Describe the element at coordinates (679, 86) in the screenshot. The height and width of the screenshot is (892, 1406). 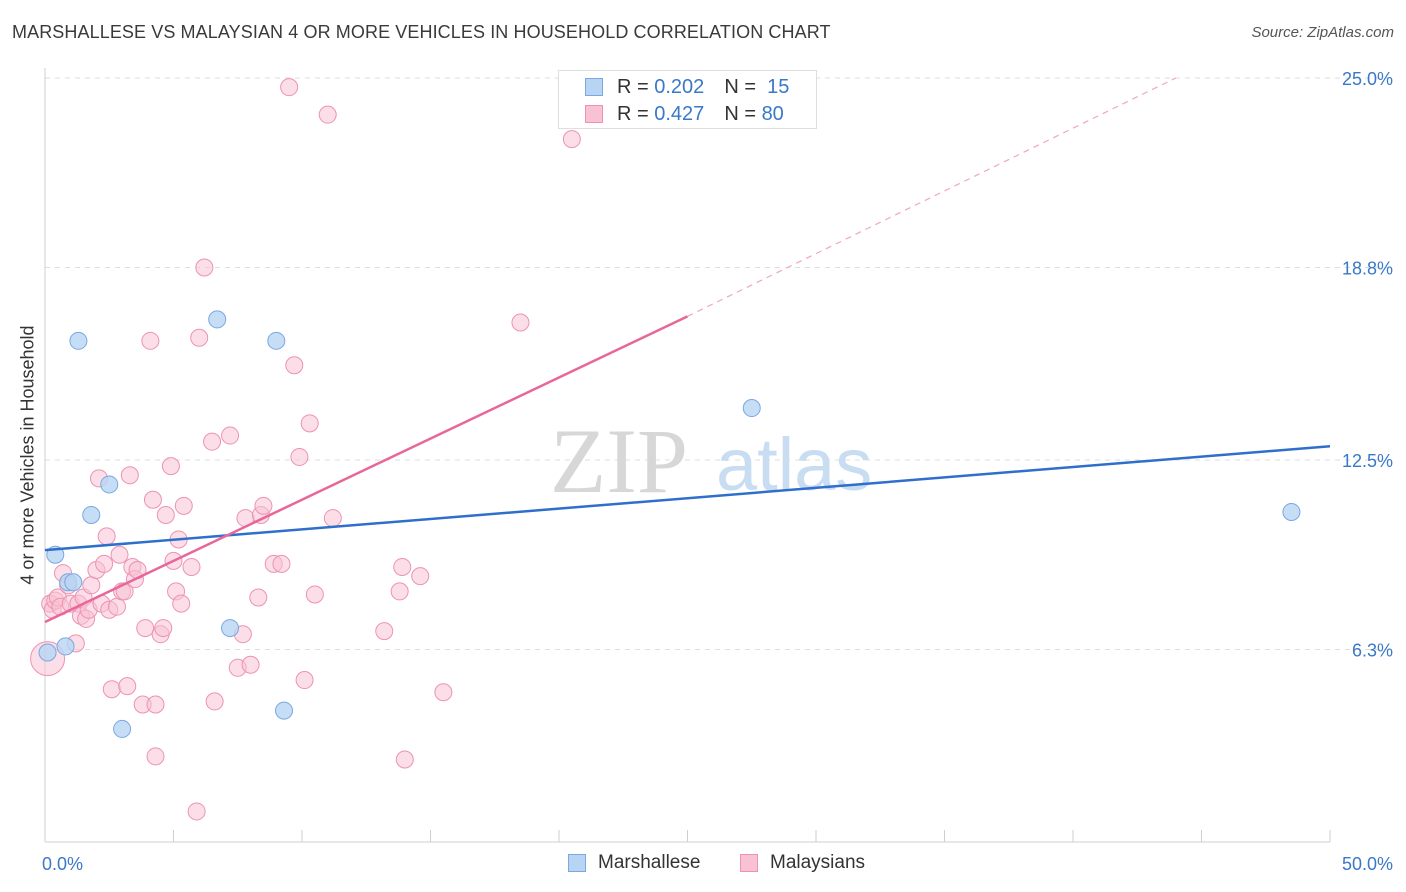
I see `legend-r-value-marshallese: 0.202` at that location.